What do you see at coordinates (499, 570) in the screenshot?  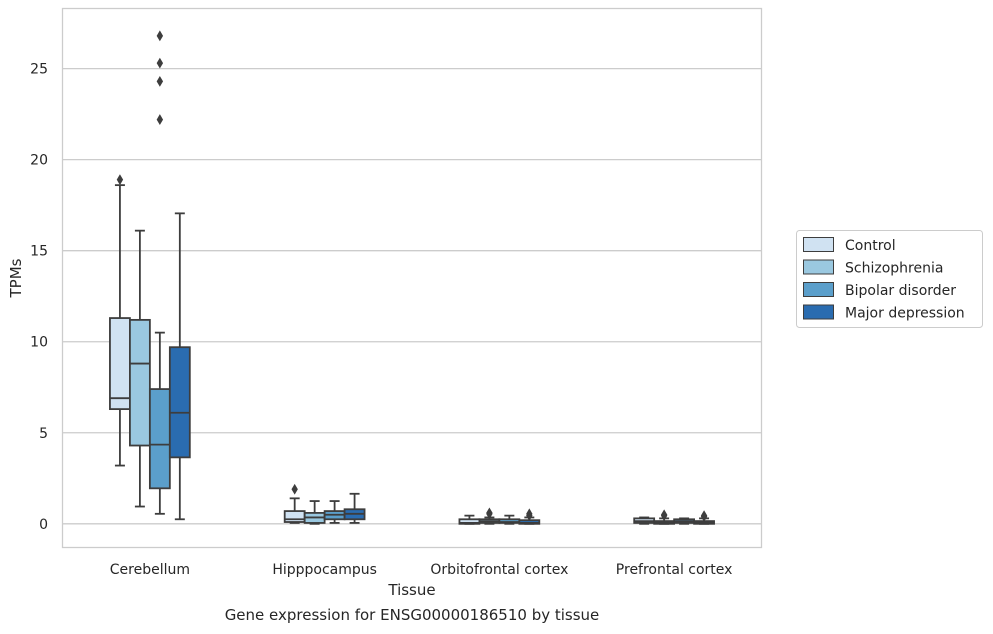 I see `x-tick-label: Orbitofrontal cortex` at bounding box center [499, 570].